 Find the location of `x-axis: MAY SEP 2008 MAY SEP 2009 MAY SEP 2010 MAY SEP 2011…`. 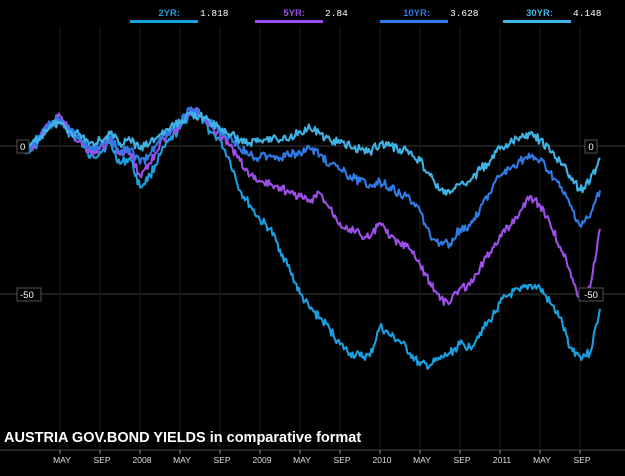

x-axis: MAY SEP 2008 MAY SEP 2009 MAY SEP 2010 MAY SEP 2011… is located at coordinates (312, 457).